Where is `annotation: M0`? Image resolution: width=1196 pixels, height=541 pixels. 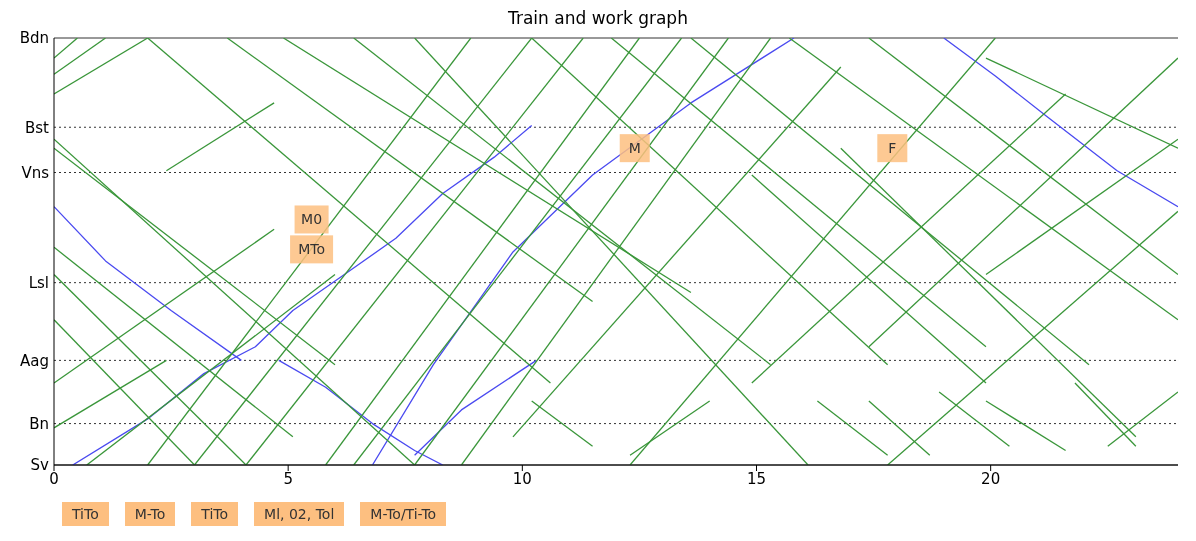 annotation: M0 is located at coordinates (312, 219).